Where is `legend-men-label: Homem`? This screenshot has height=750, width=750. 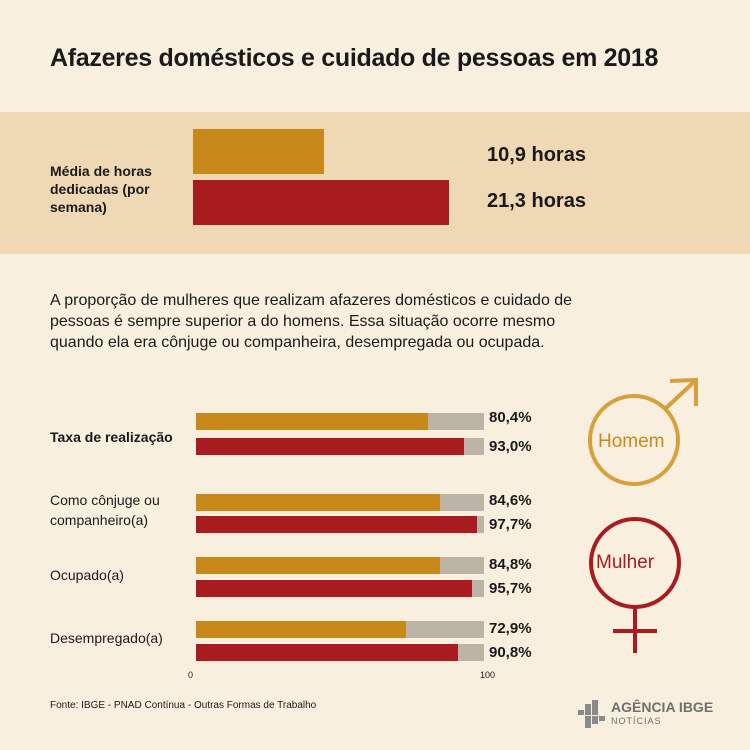
legend-men-label: Homem is located at coordinates (631, 441).